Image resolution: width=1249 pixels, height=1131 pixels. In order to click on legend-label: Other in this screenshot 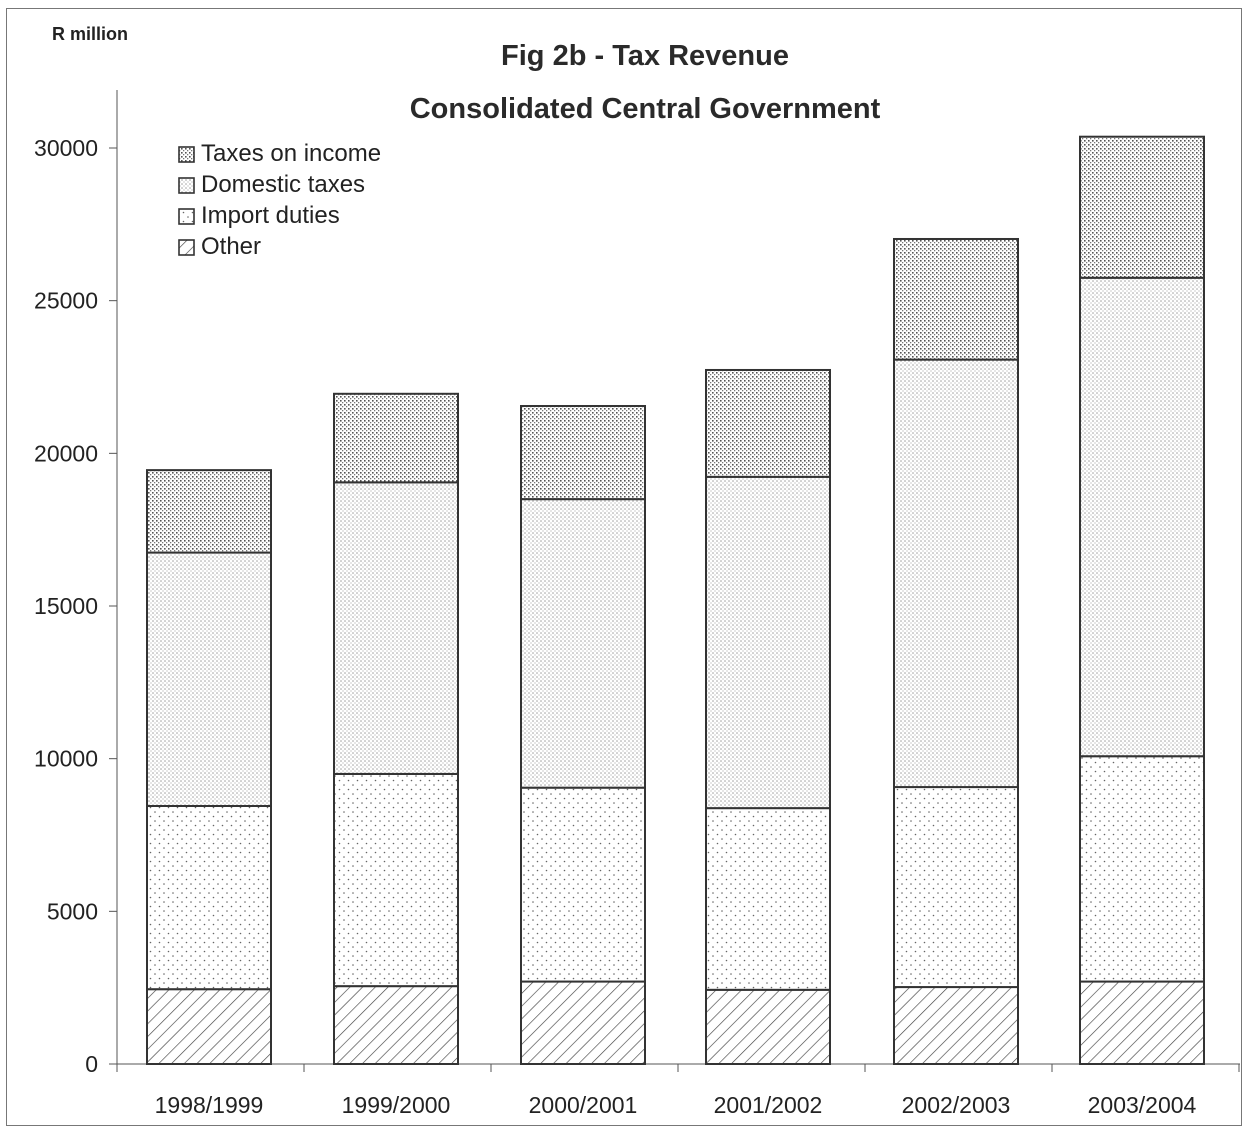, I will do `click(231, 246)`.